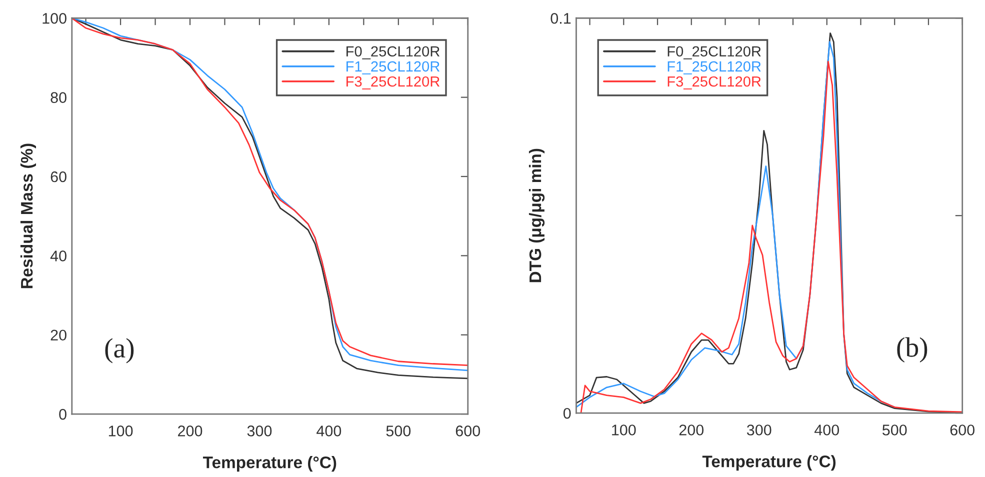 Image resolution: width=985 pixels, height=477 pixels. What do you see at coordinates (119, 351) in the screenshot?
I see `annotation: (a)` at bounding box center [119, 351].